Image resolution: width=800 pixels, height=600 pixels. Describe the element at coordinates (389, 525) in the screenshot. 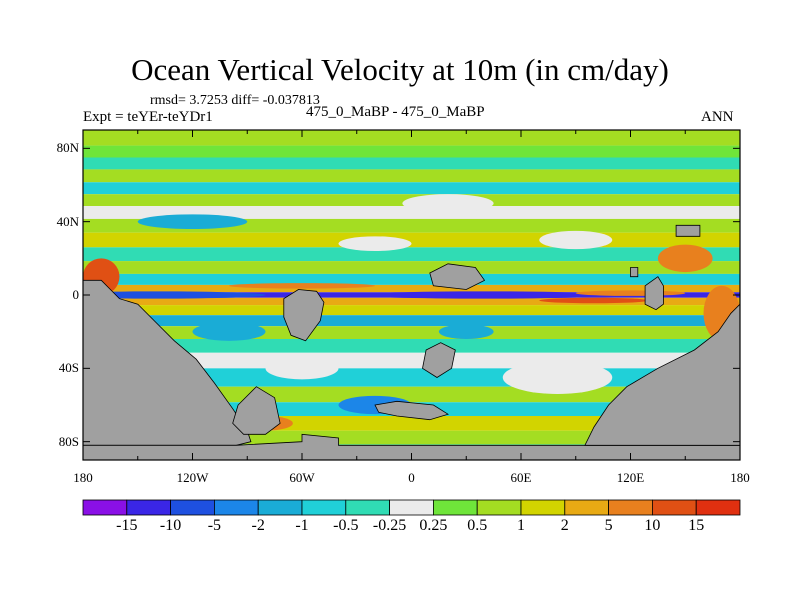

I see `colorbar-label: -0.25` at that location.